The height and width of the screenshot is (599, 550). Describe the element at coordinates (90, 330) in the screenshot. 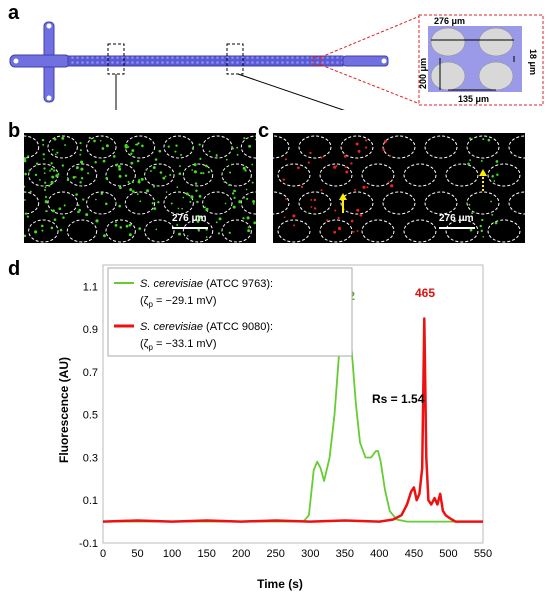

I see `y-tick-label: 0.9` at that location.